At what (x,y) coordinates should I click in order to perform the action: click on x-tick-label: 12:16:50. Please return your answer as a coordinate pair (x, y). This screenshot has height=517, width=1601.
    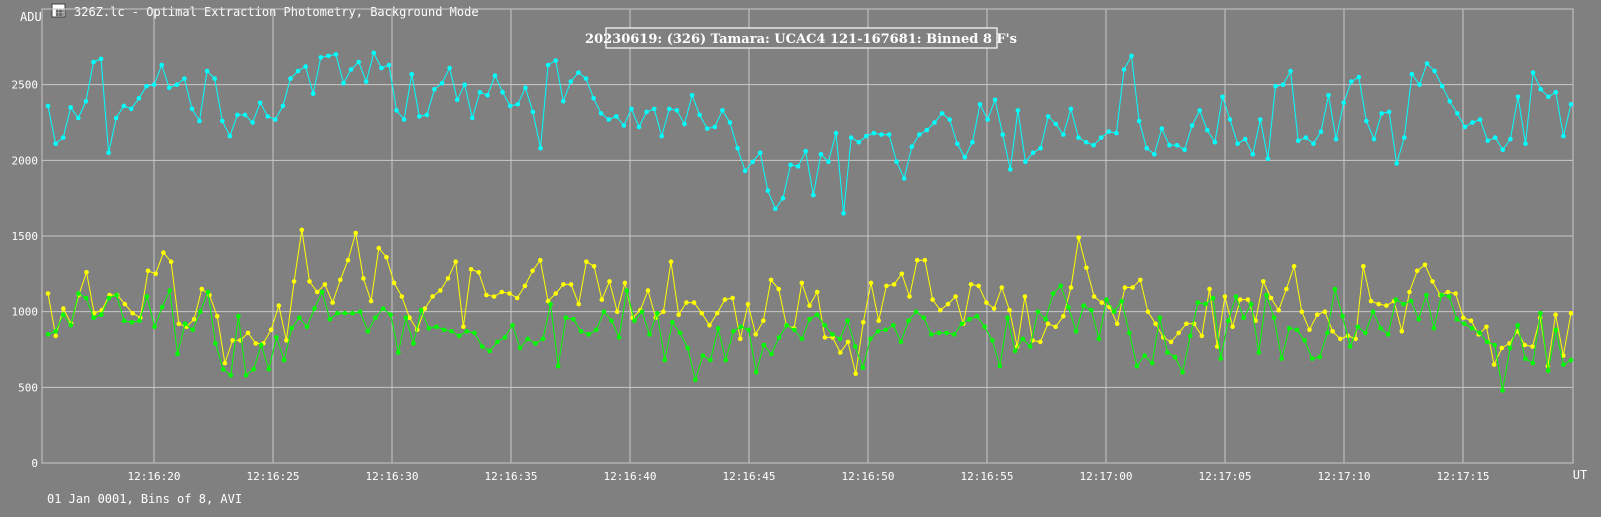
    Looking at the image, I should click on (868, 476).